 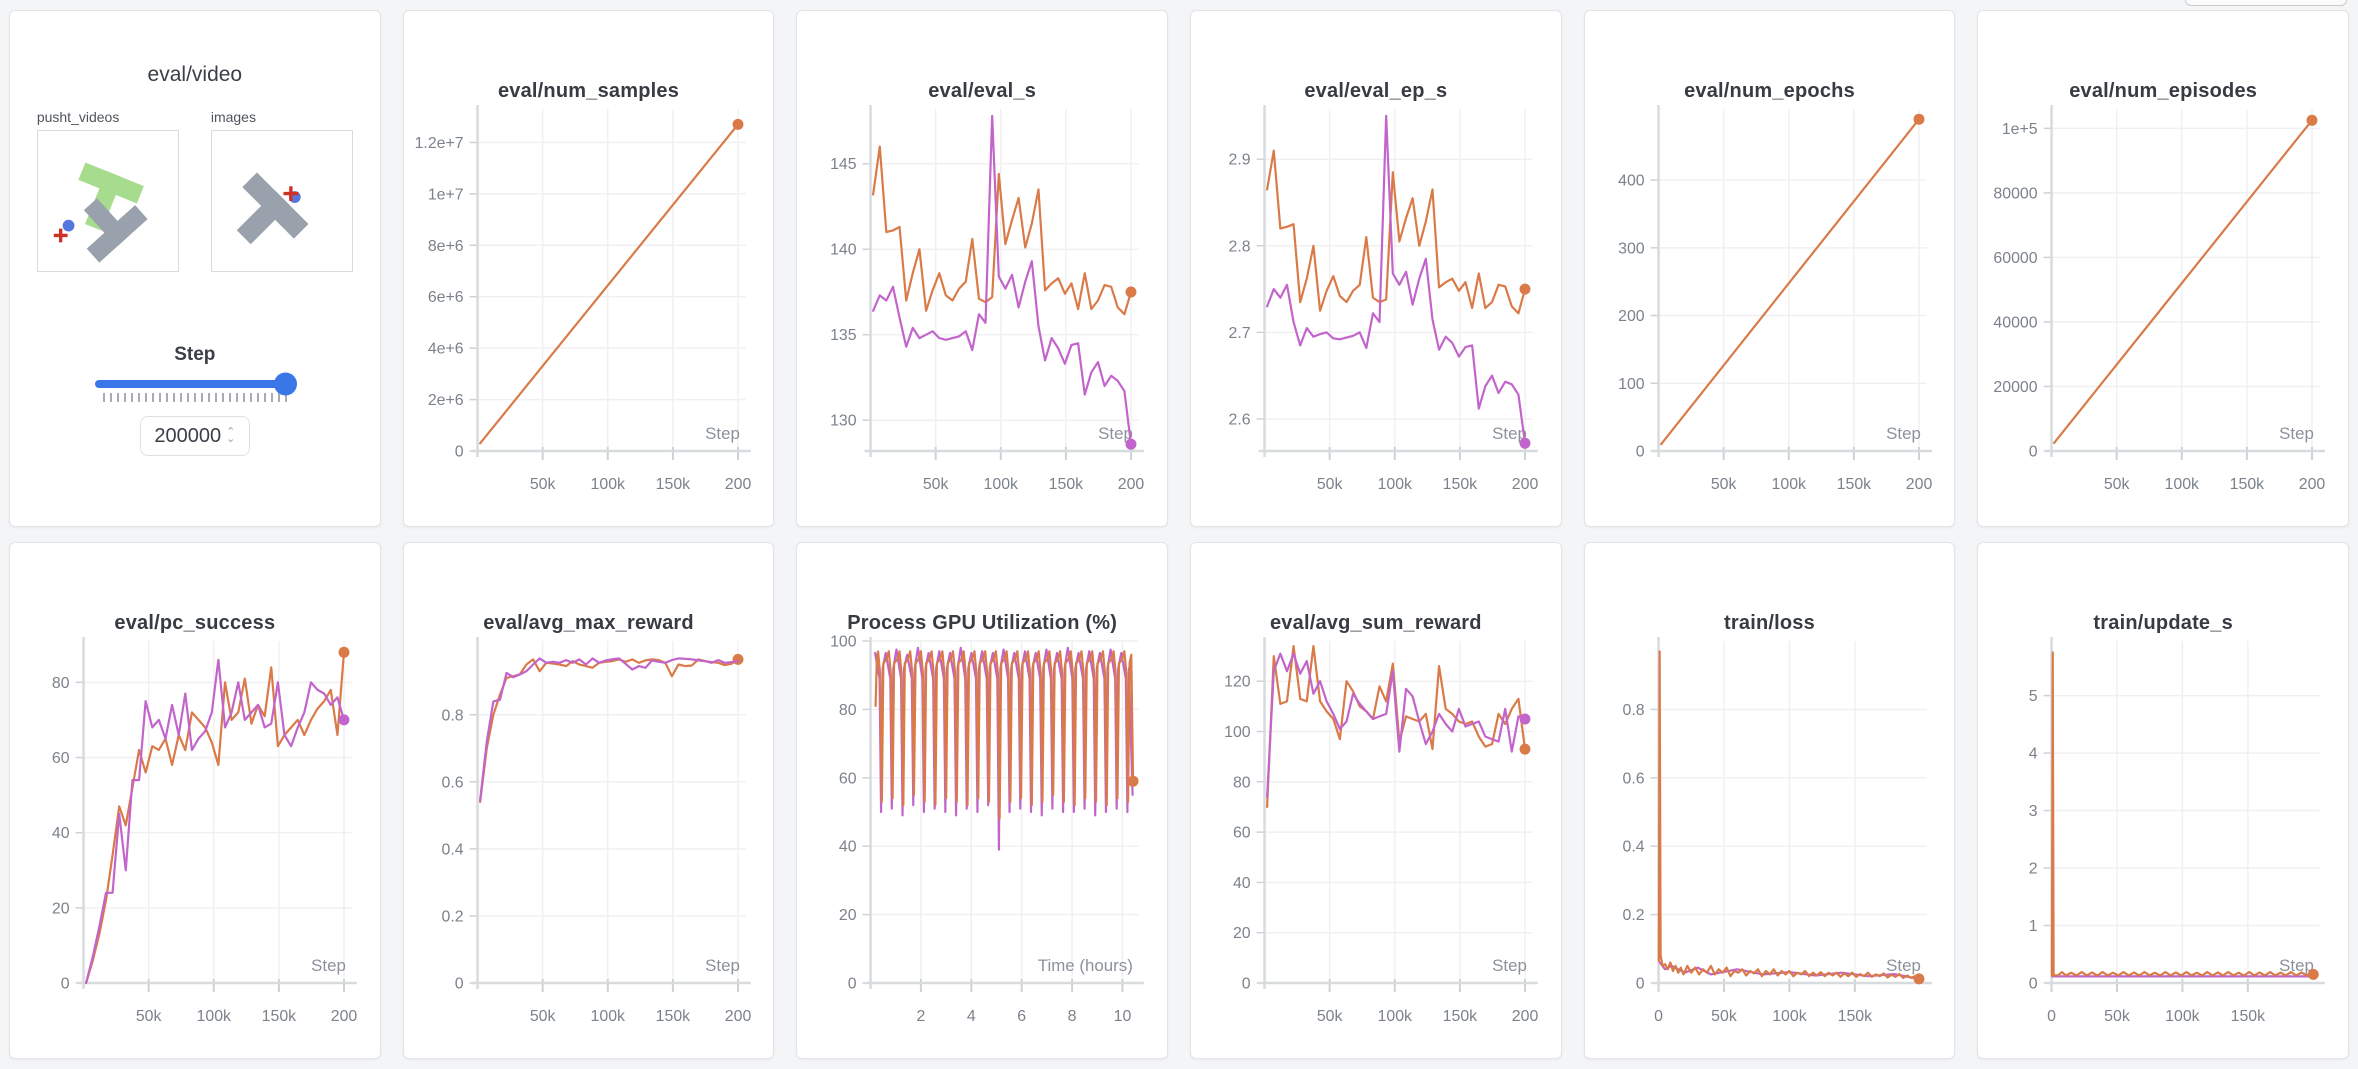 I want to click on chart-canvas: 50k 100k 150k 200 0 0.2 0.4 0.6 0.8 Step, so click(x=596, y=831).